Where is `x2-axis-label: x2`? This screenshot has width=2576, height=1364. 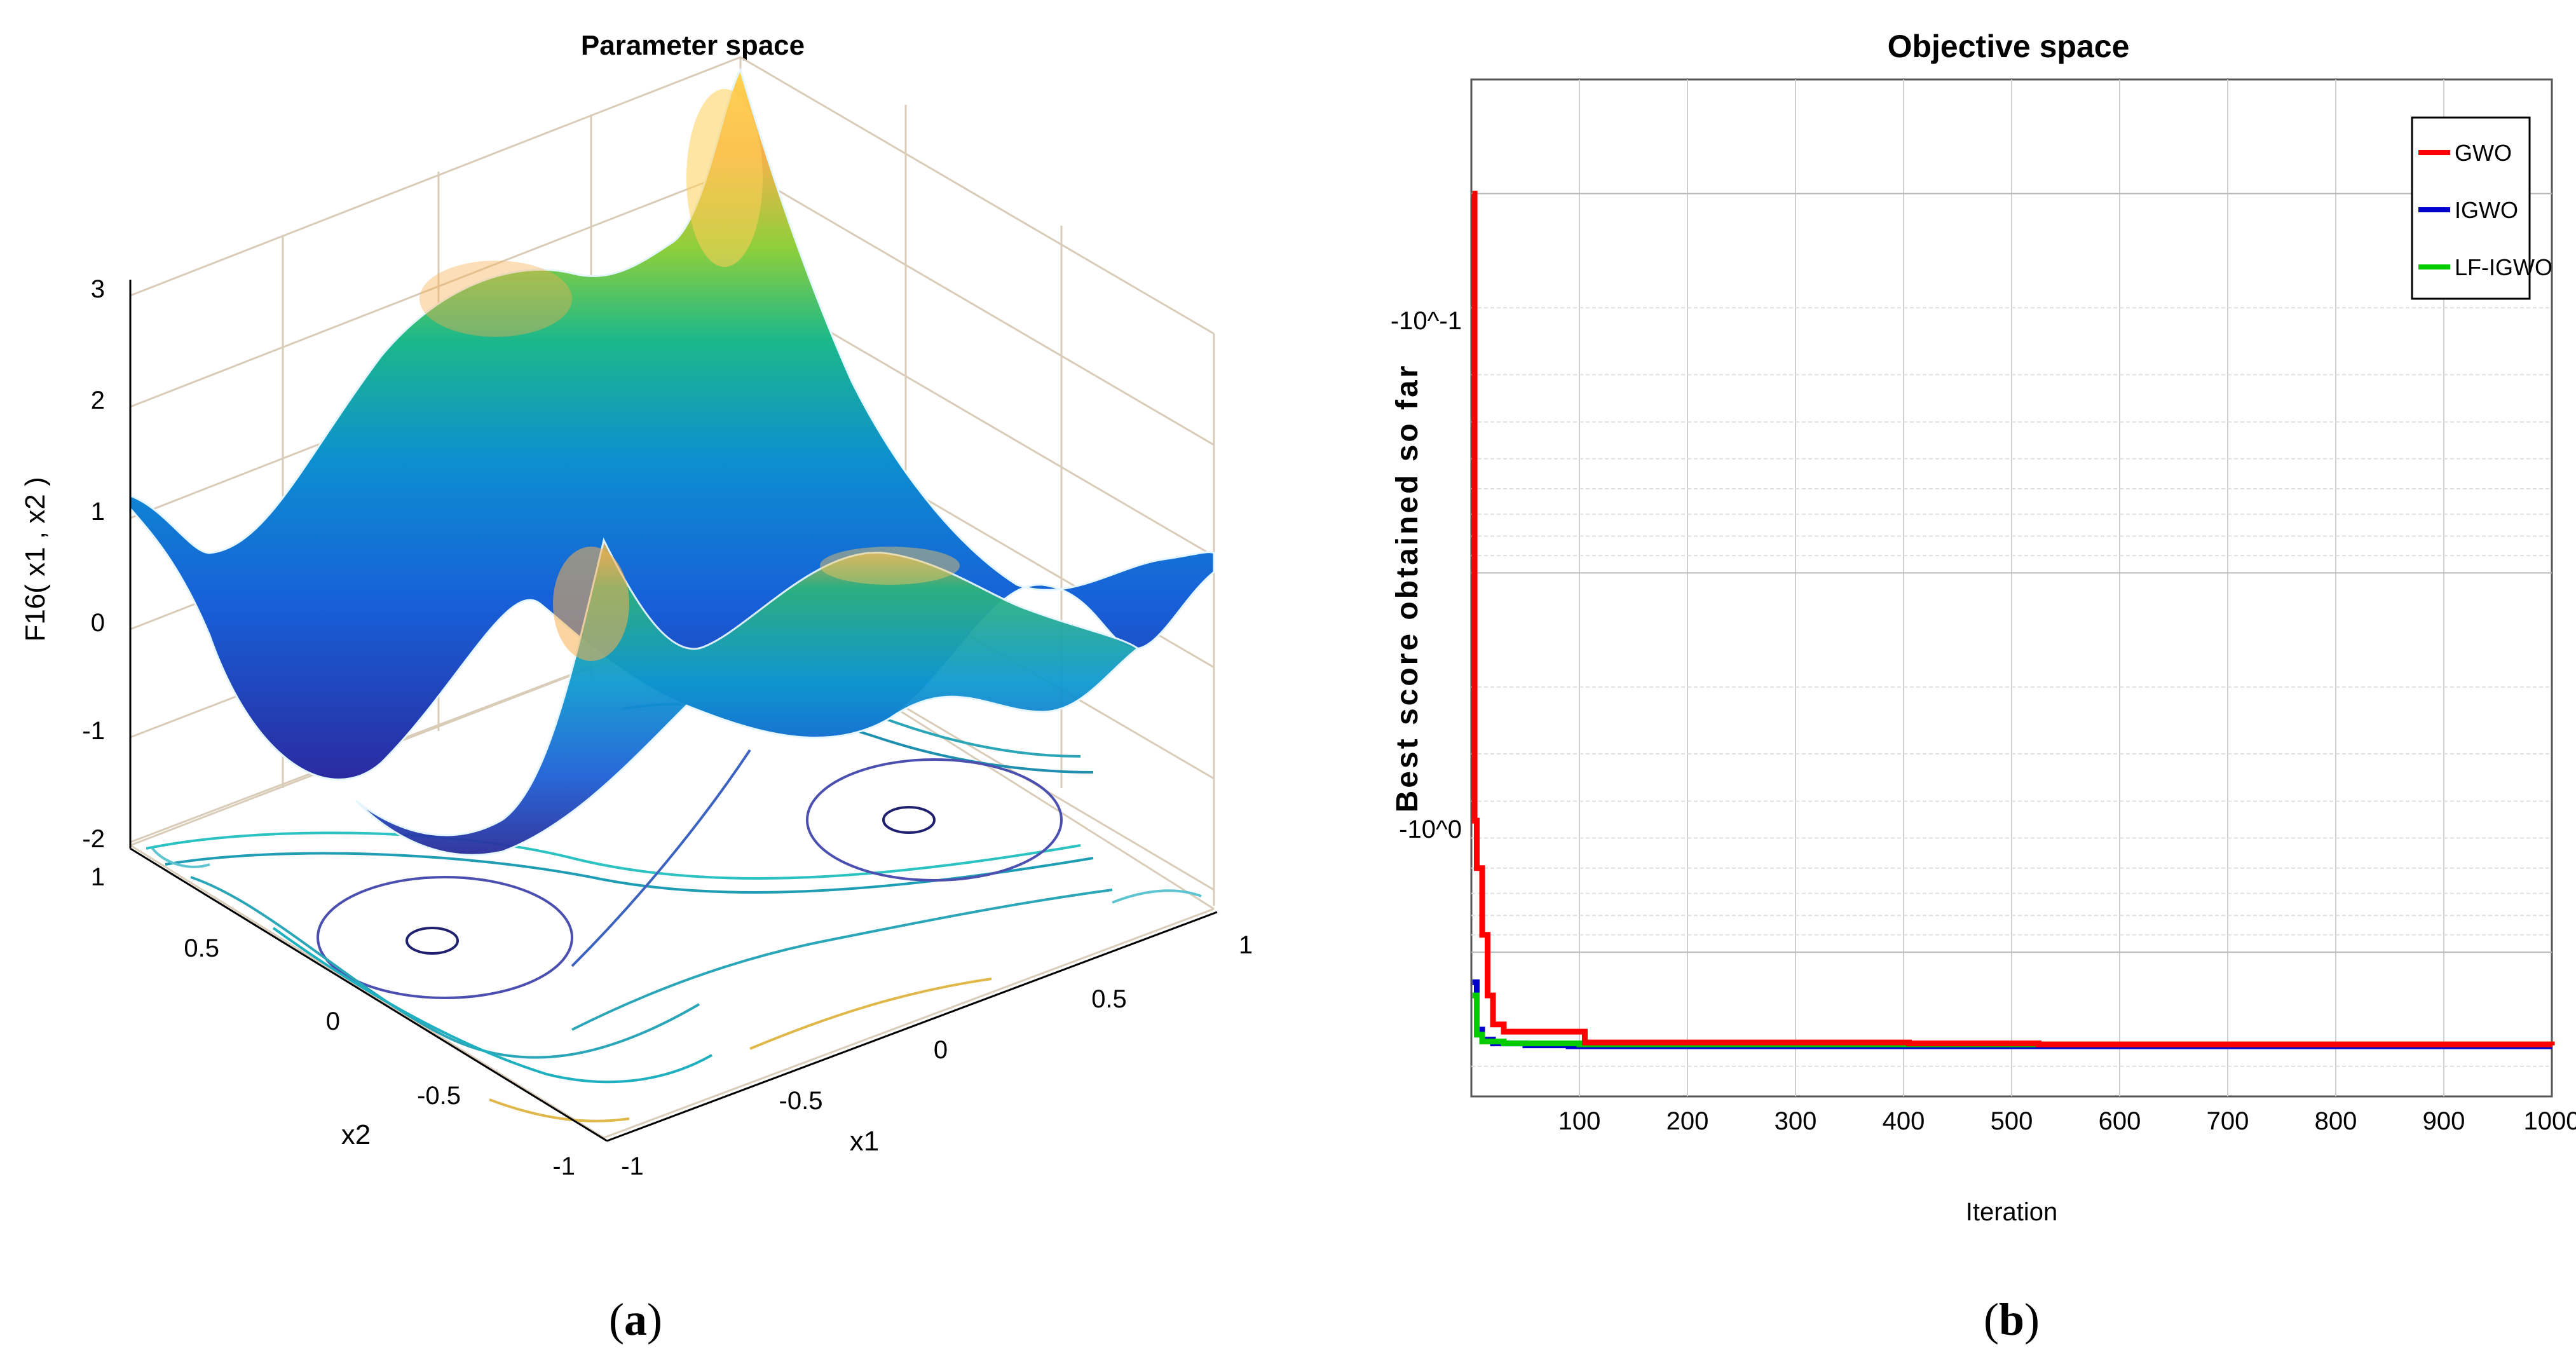 x2-axis-label: x2 is located at coordinates (356, 1134).